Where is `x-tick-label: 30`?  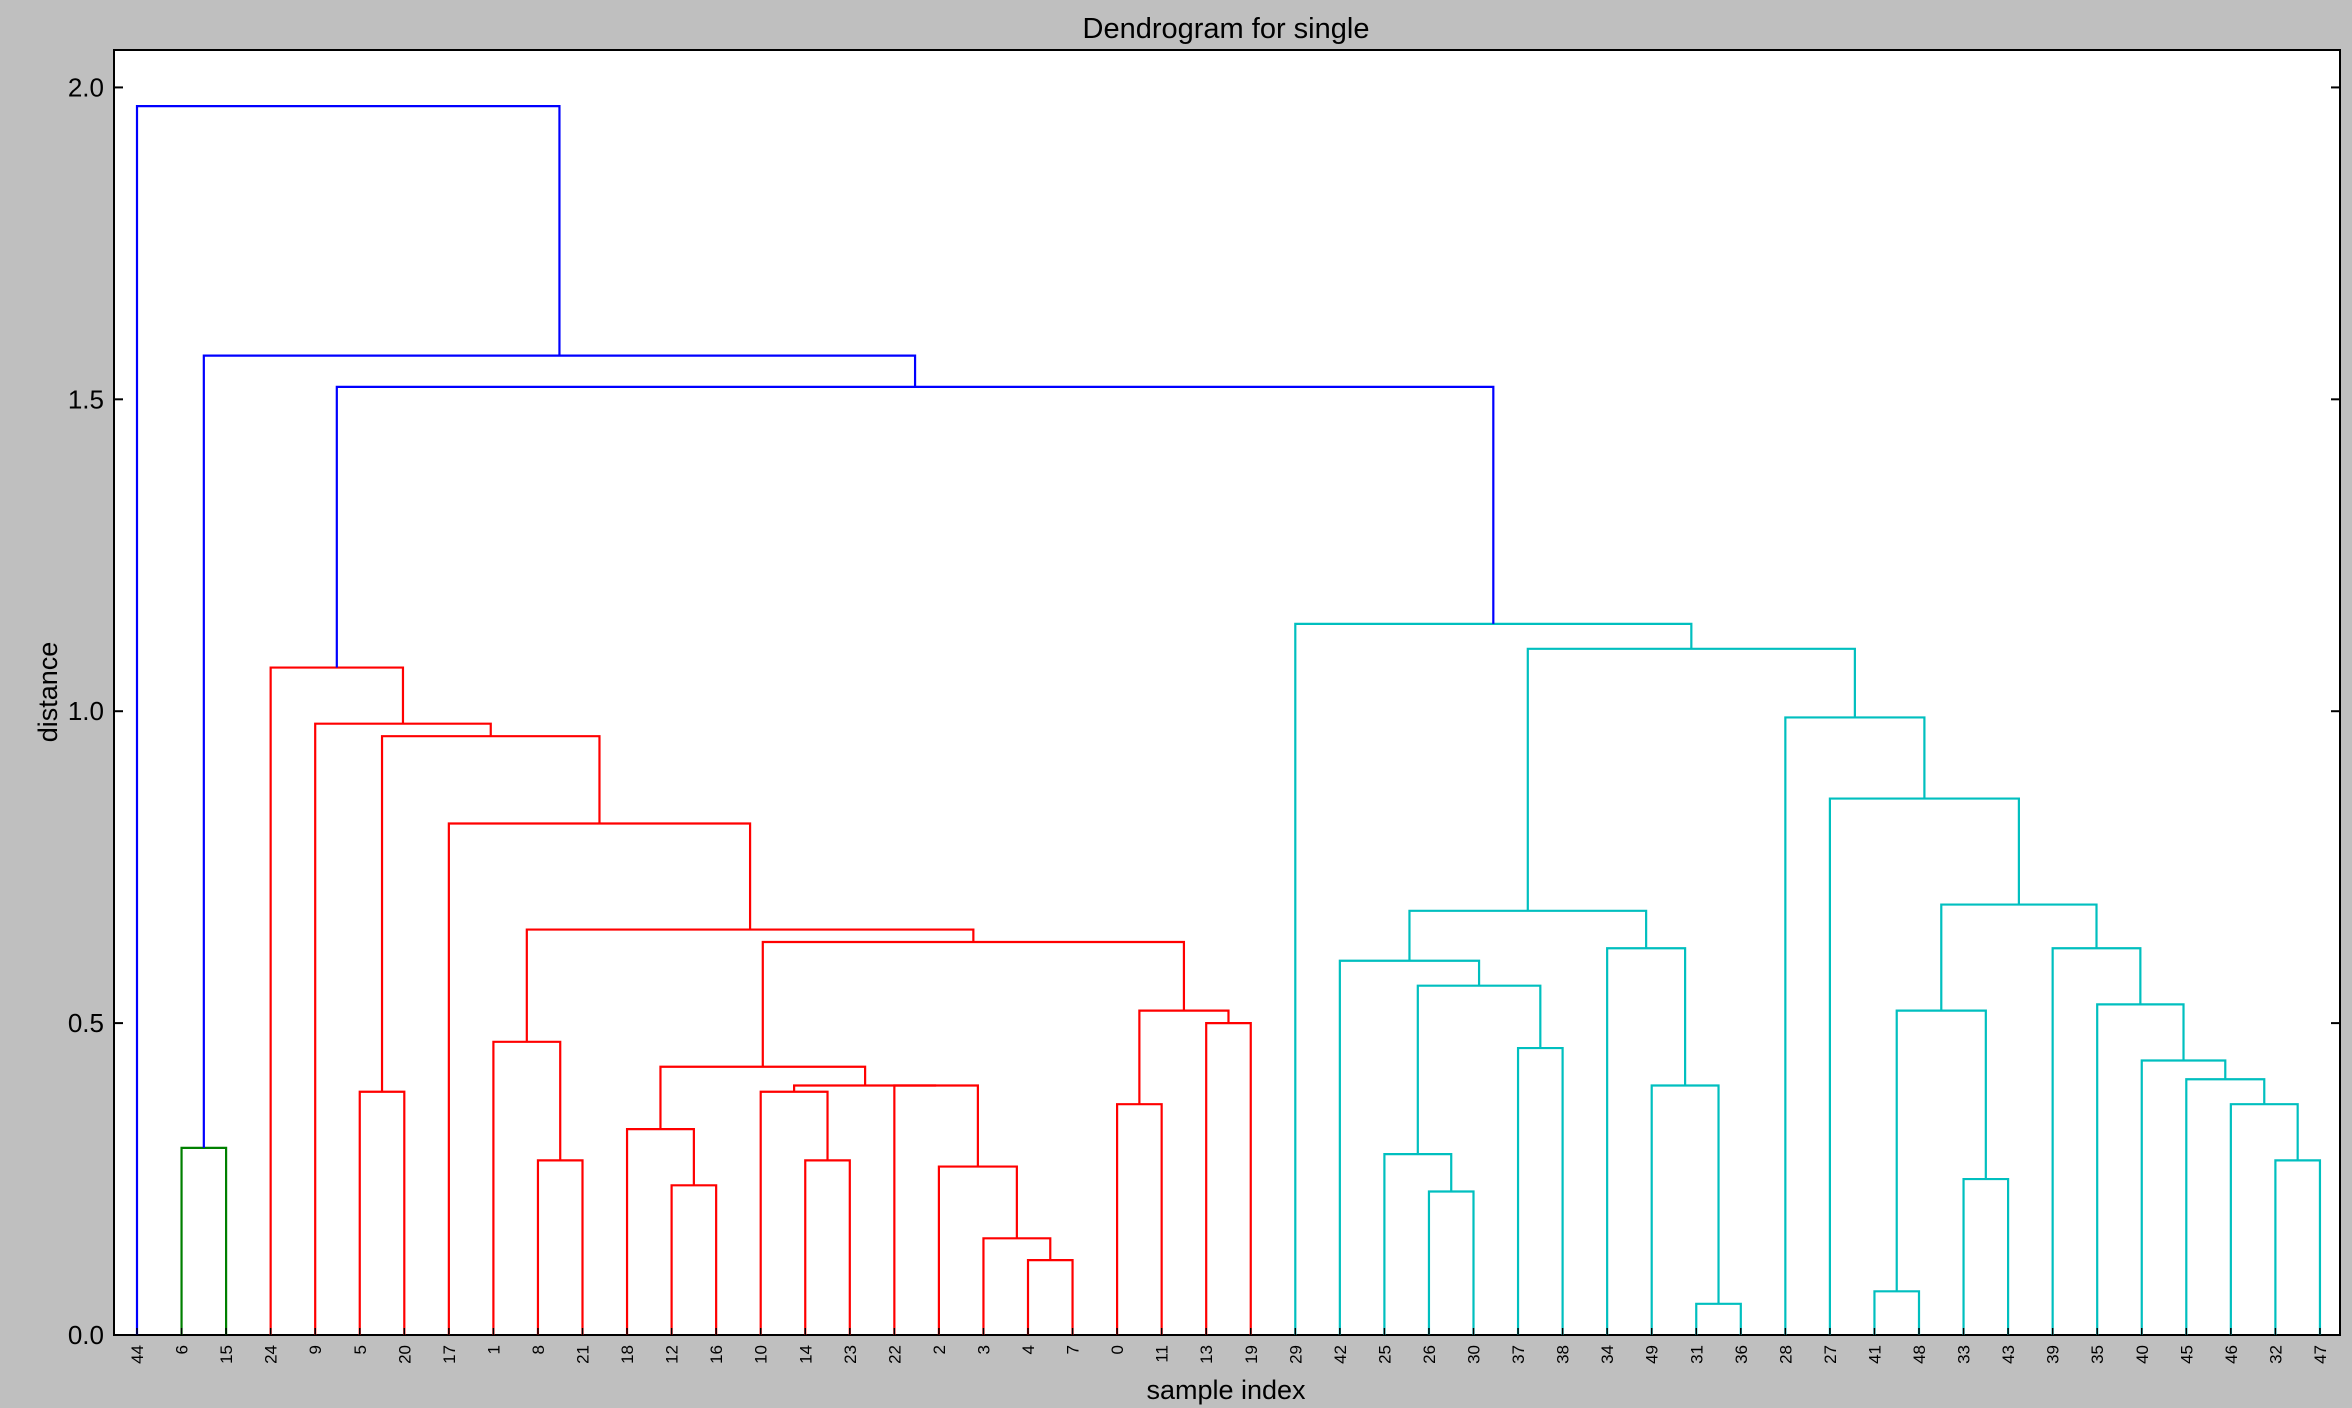 x-tick-label: 30 is located at coordinates (1474, 1354).